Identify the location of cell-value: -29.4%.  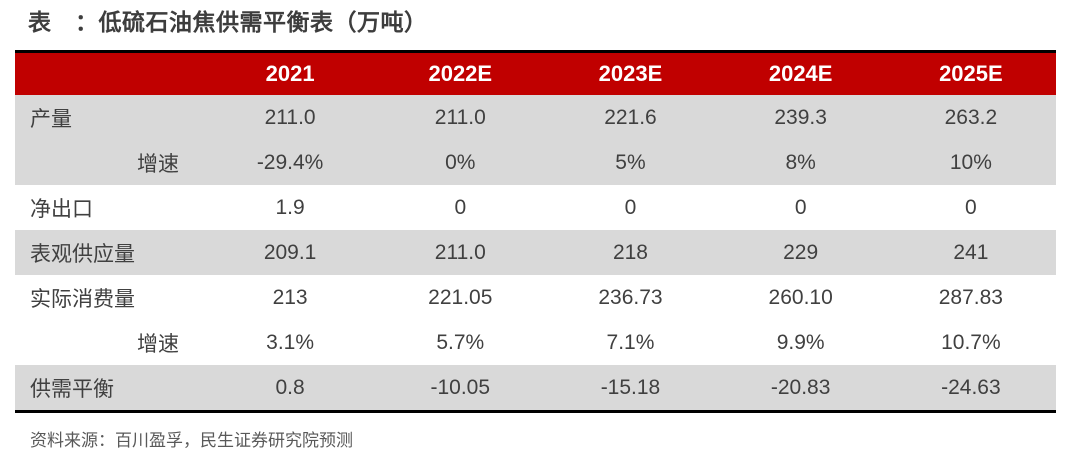
(290, 162).